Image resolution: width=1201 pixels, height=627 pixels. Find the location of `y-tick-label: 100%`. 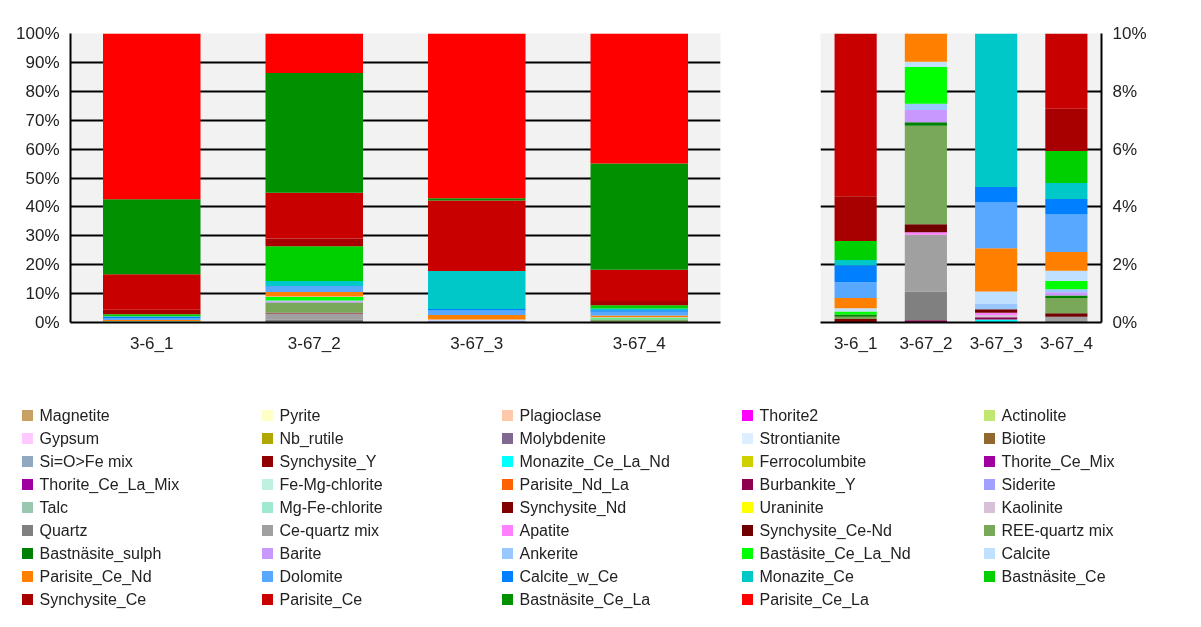

y-tick-label: 100% is located at coordinates (38, 33).